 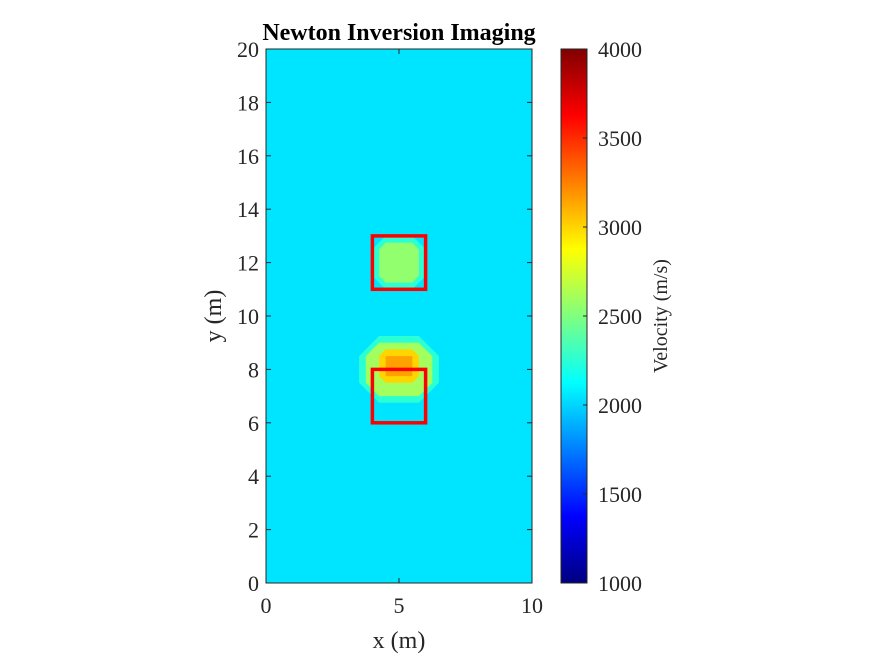 I want to click on colorbar-tick-label: 3500, so click(x=620, y=138).